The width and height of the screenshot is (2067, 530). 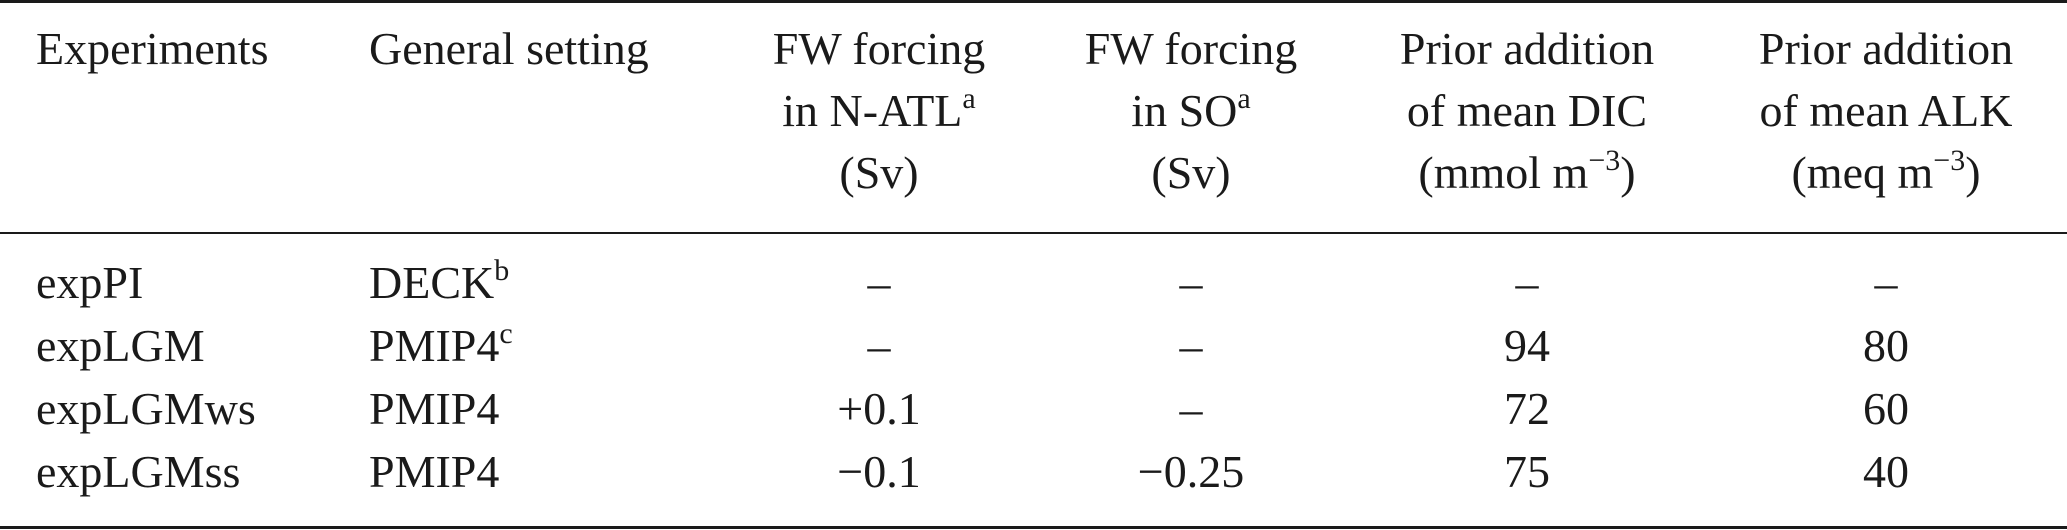 What do you see at coordinates (1886, 48) in the screenshot?
I see `header-alk-line1: Prior addition` at bounding box center [1886, 48].